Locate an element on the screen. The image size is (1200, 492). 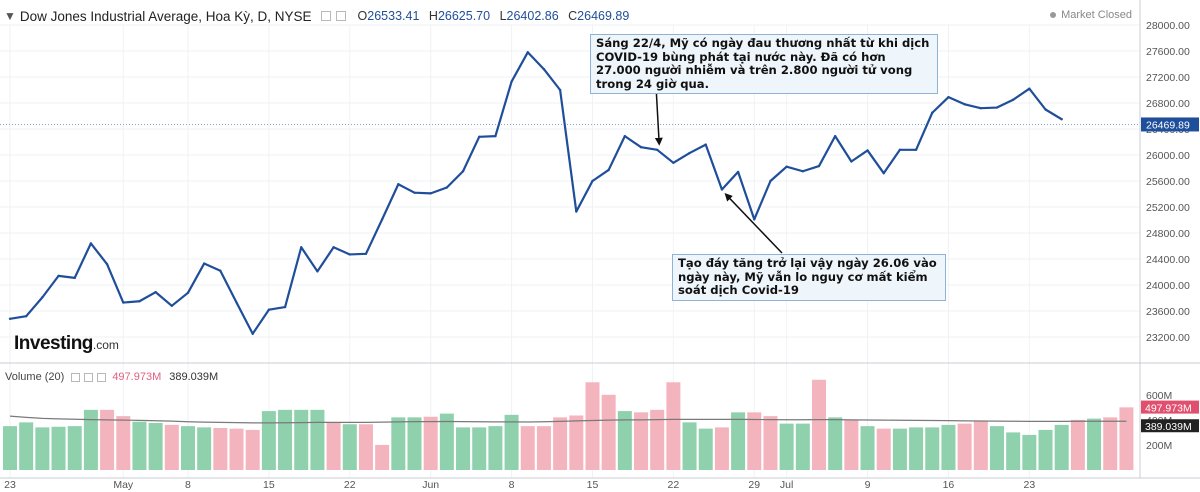
hide-toggle-icon is located at coordinates (340, 16).